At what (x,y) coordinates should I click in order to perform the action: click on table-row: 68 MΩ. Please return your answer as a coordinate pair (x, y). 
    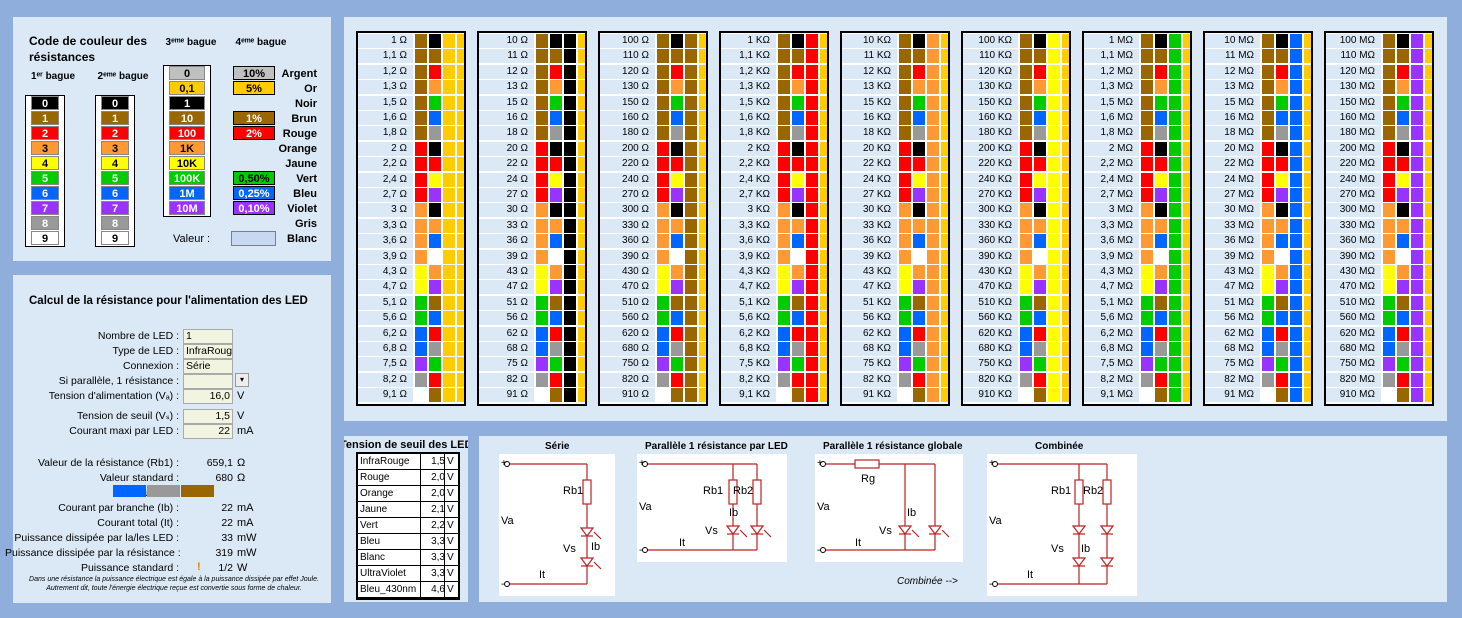
    Looking at the image, I should click on (1258, 349).